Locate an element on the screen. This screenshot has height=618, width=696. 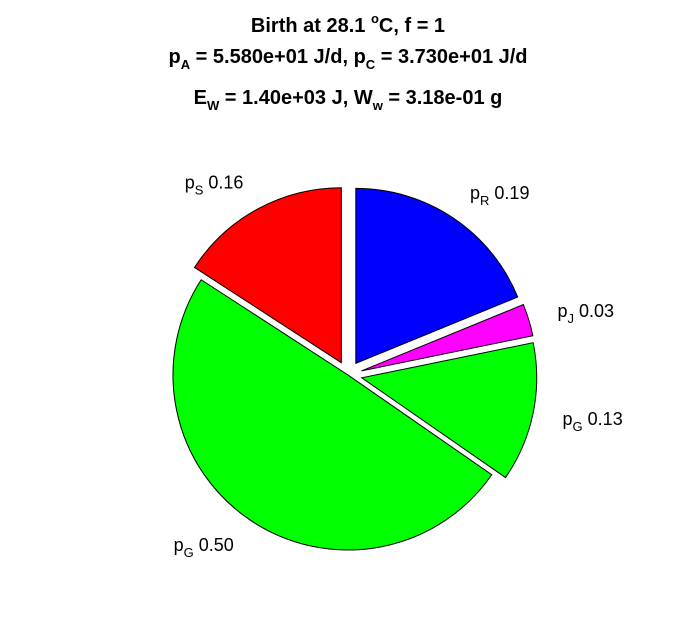
title-line-3: EW = 1.40e+03 J, Ww = 3.18e-01 g is located at coordinates (348, 100).